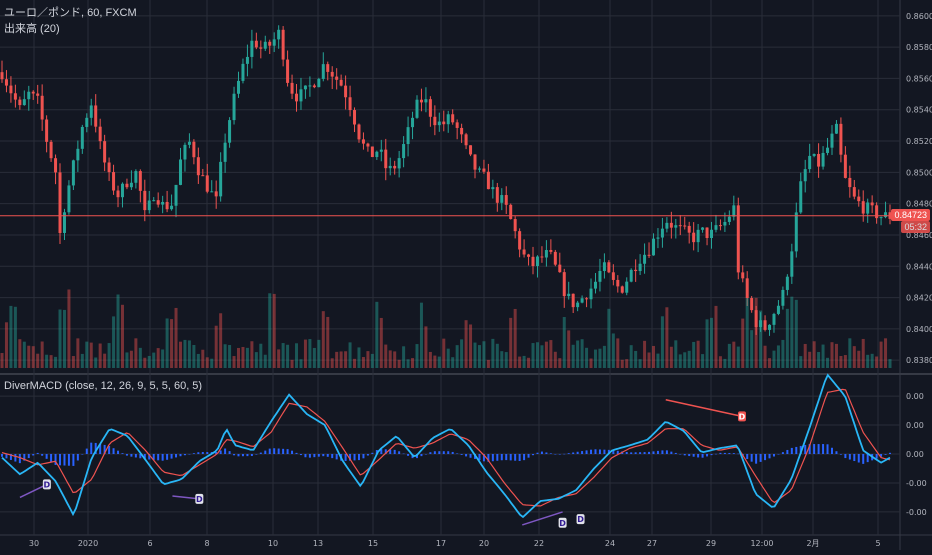 The height and width of the screenshot is (555, 932). What do you see at coordinates (446, 328) in the screenshot?
I see `volume-bars` at bounding box center [446, 328].